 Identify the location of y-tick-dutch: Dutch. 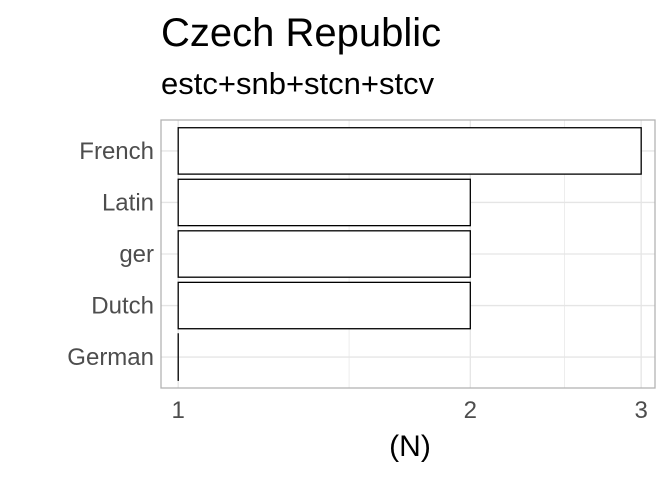
(122, 306).